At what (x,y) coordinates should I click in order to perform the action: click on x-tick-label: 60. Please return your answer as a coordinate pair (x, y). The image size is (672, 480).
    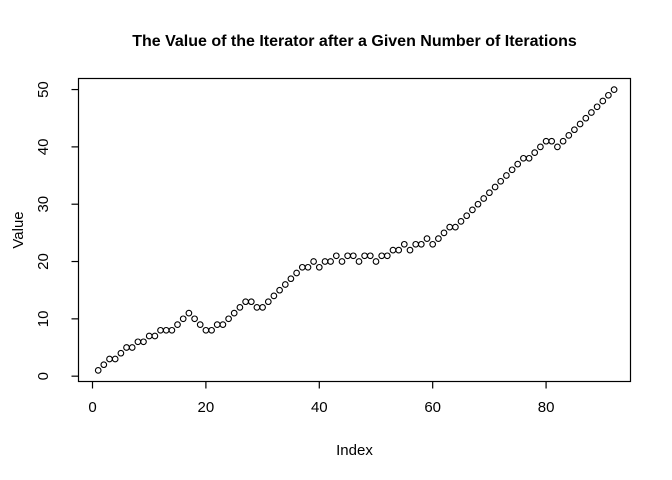
    Looking at the image, I should click on (432, 407).